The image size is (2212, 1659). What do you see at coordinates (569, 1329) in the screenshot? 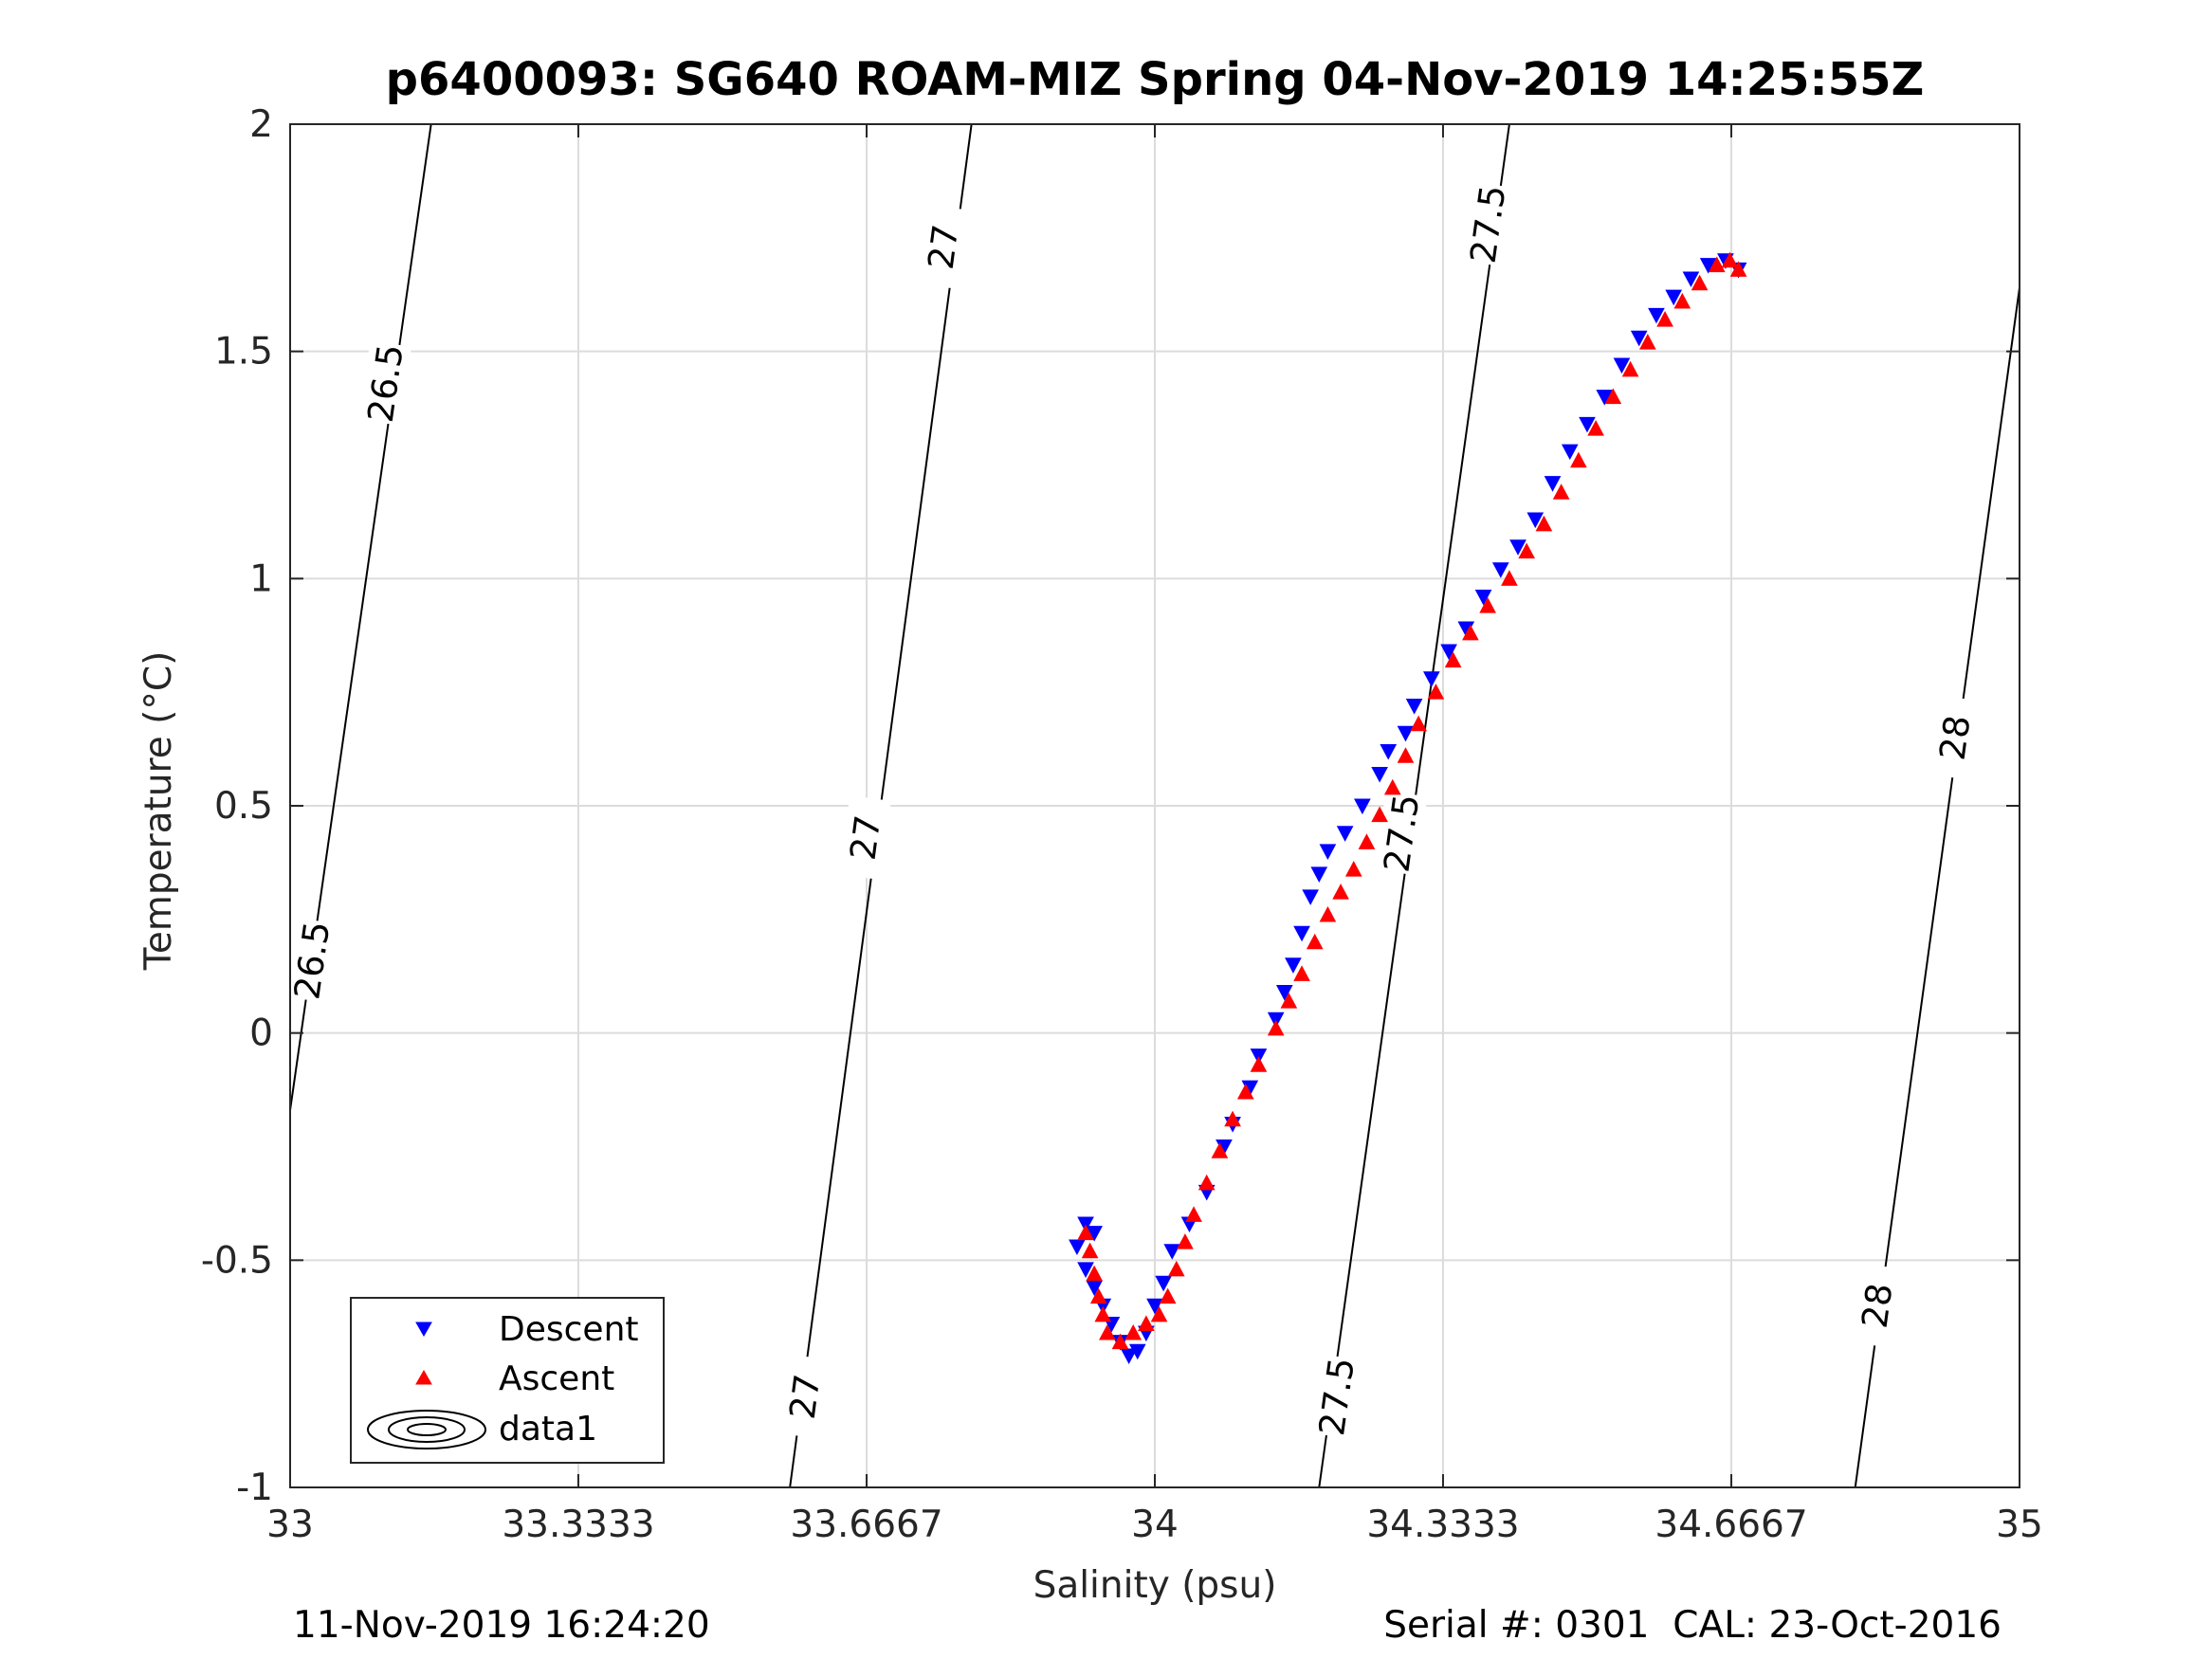
I see `legend-descent-label: Descent` at bounding box center [569, 1329].